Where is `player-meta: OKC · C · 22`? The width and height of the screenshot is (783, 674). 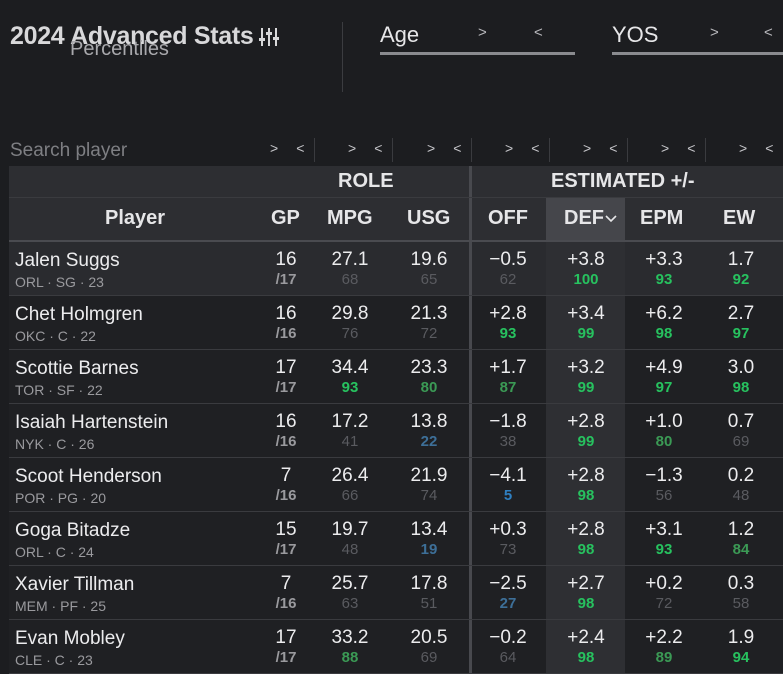
player-meta: OKC · C · 22 is located at coordinates (55, 336).